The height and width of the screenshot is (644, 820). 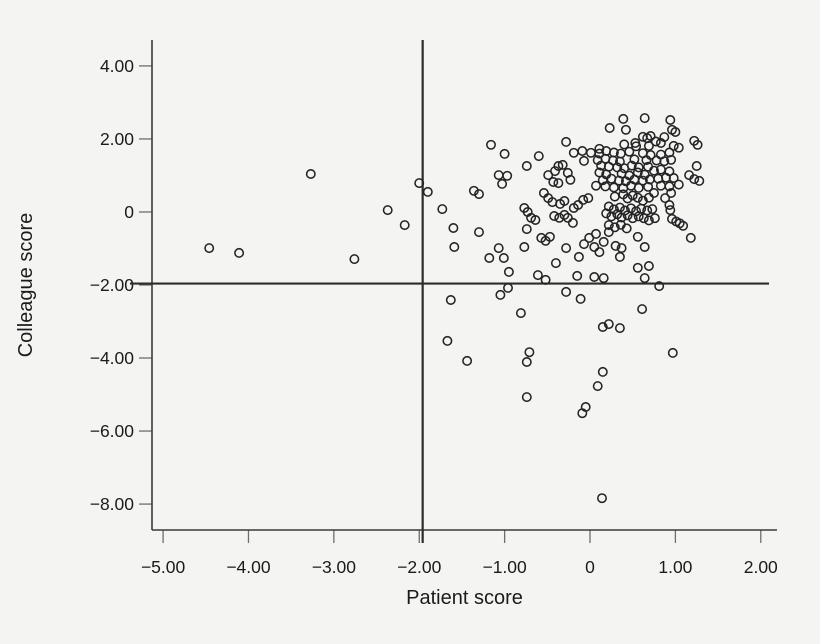 I want to click on y-axis-tick-label: −8.00, so click(x=112, y=504).